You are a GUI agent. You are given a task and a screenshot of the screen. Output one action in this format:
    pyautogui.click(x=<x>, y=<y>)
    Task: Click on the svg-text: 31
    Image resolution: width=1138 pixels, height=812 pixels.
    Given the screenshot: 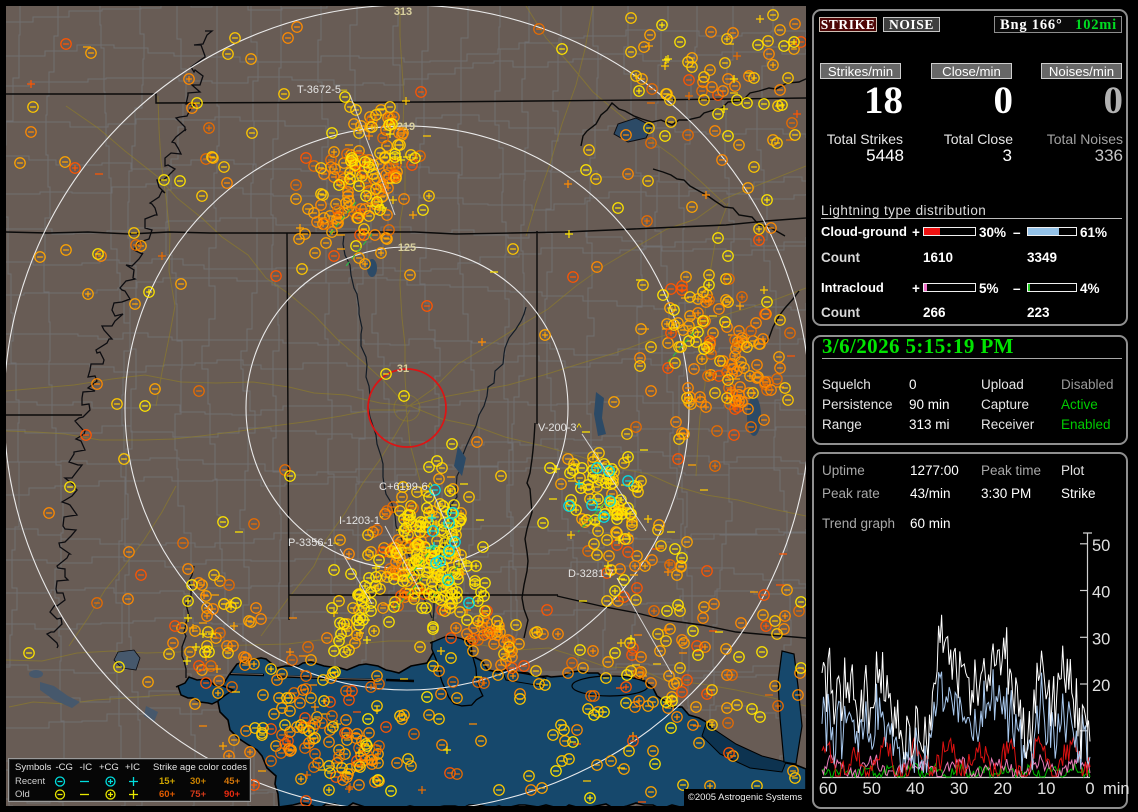 What is the action you would take?
    pyautogui.click(x=403, y=369)
    